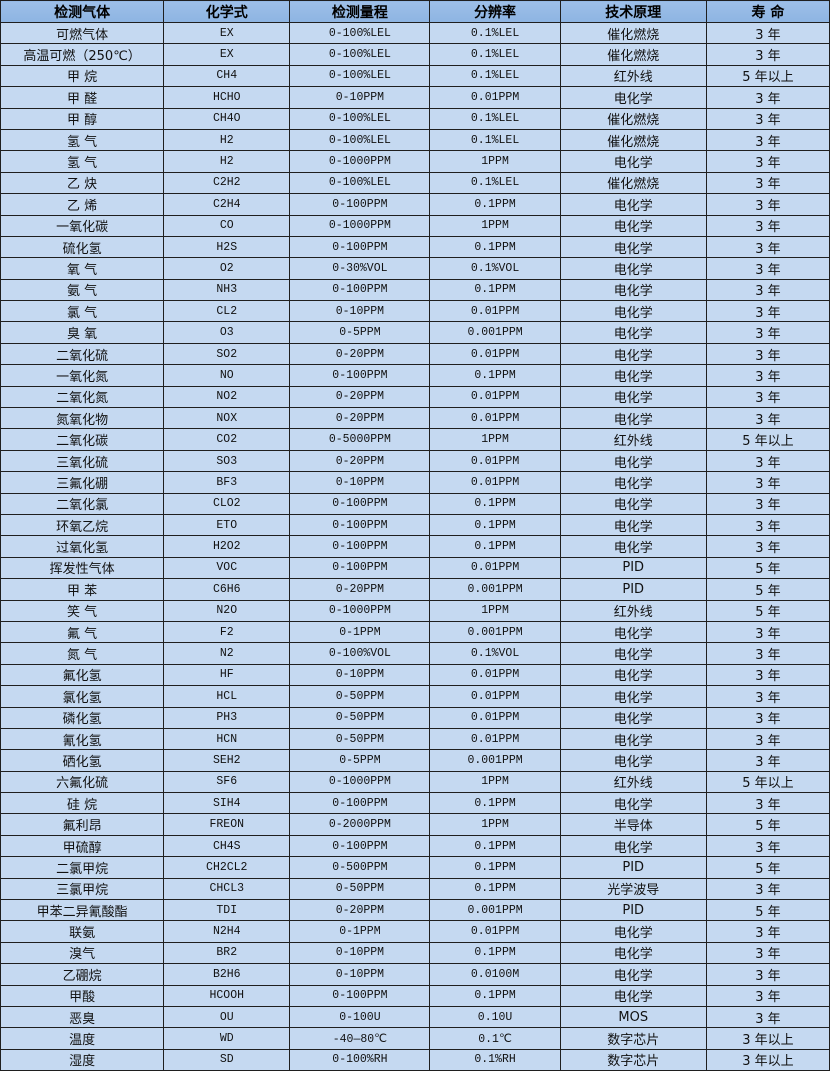 This screenshot has width=831, height=1075. I want to click on formula-cell: NO, so click(227, 375).